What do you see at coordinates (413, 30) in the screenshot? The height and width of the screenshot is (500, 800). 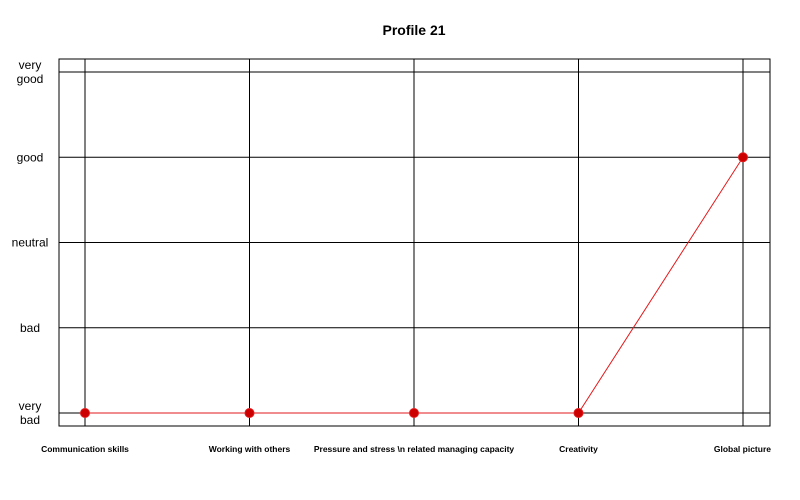 I see `chart-title: Profile 21` at bounding box center [413, 30].